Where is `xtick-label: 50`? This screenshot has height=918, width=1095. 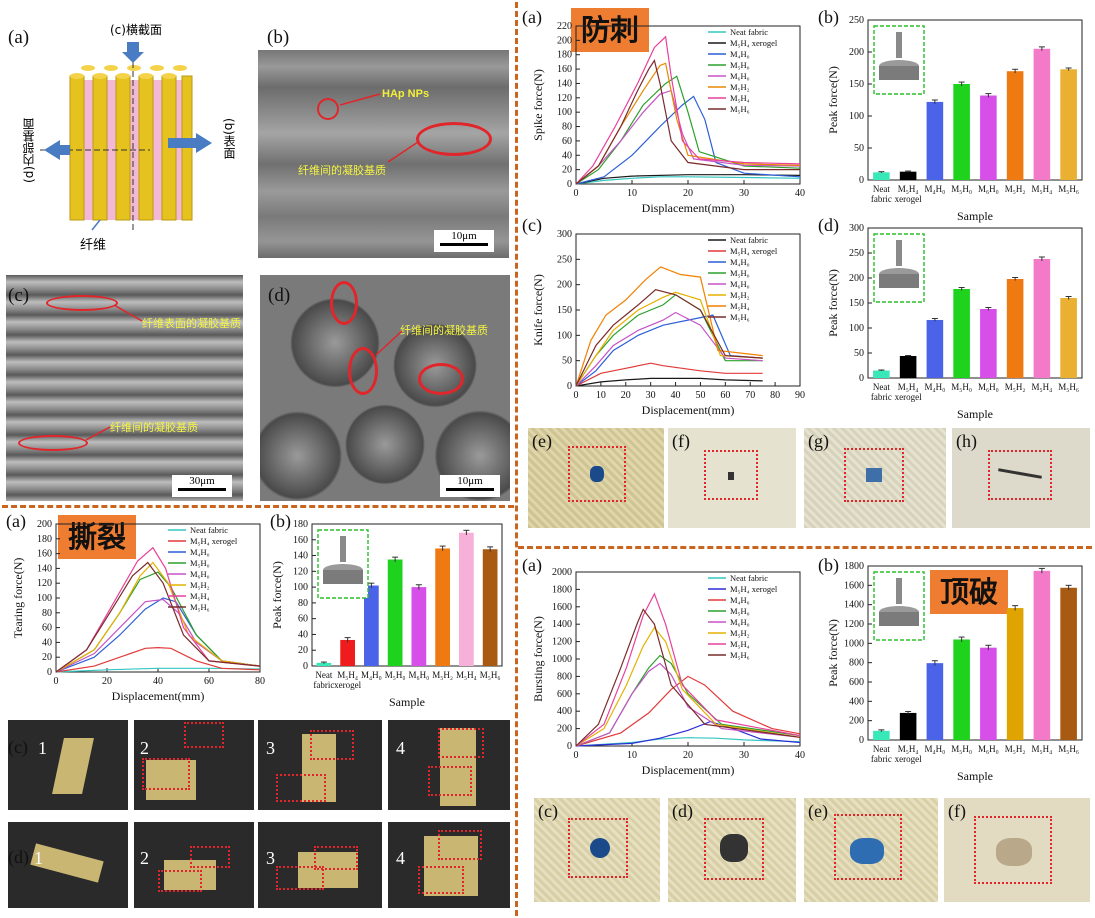
xtick-label: 50 is located at coordinates (700, 395).